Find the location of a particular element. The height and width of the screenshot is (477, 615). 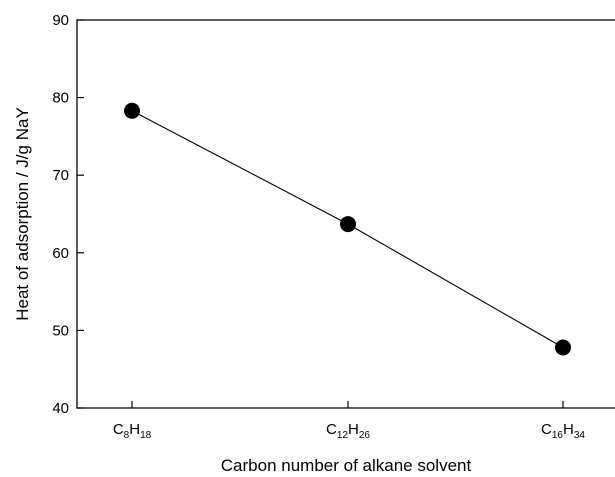

x-ticks: C8H18 C12H26 C16H34 is located at coordinates (349, 421).